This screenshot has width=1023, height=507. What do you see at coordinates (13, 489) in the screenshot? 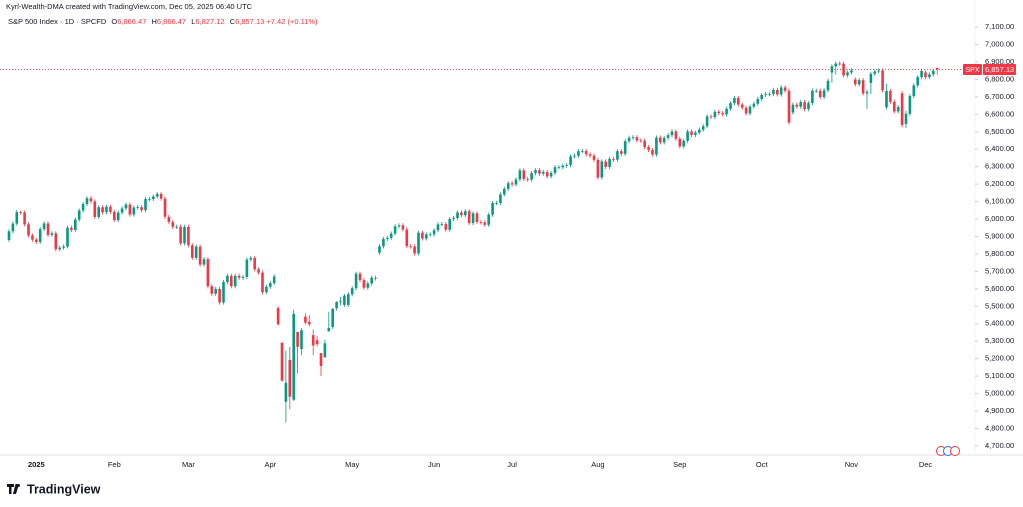
I see `brand-logo` at bounding box center [13, 489].